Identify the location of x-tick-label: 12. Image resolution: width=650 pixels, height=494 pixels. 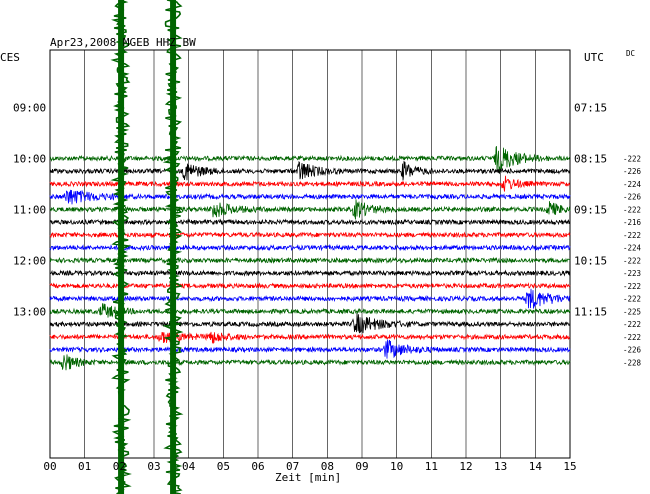
(465, 466).